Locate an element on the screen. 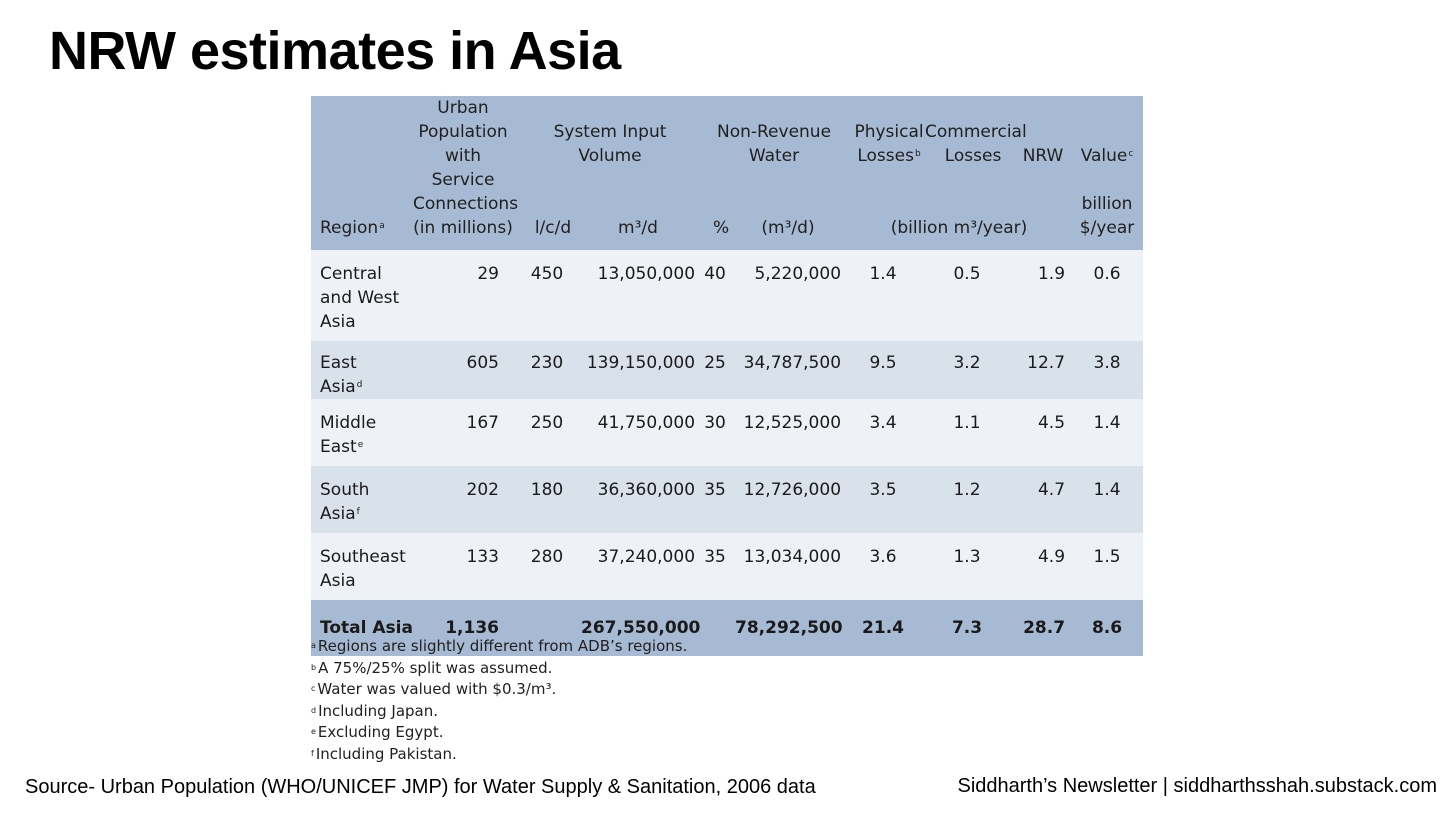 This screenshot has width=1456, height=819. header-system-input-label: System Input Volume is located at coordinates (610, 144).